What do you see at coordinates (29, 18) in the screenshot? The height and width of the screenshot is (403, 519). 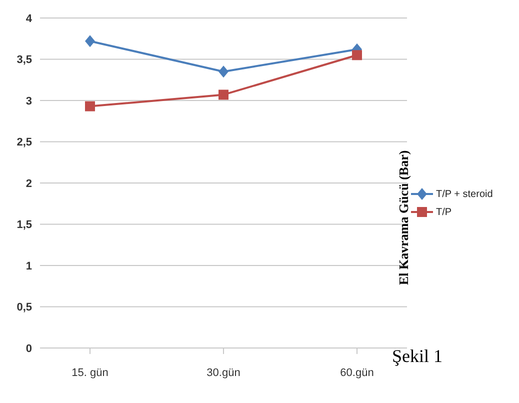 I see `y-tick-label: 4` at bounding box center [29, 18].